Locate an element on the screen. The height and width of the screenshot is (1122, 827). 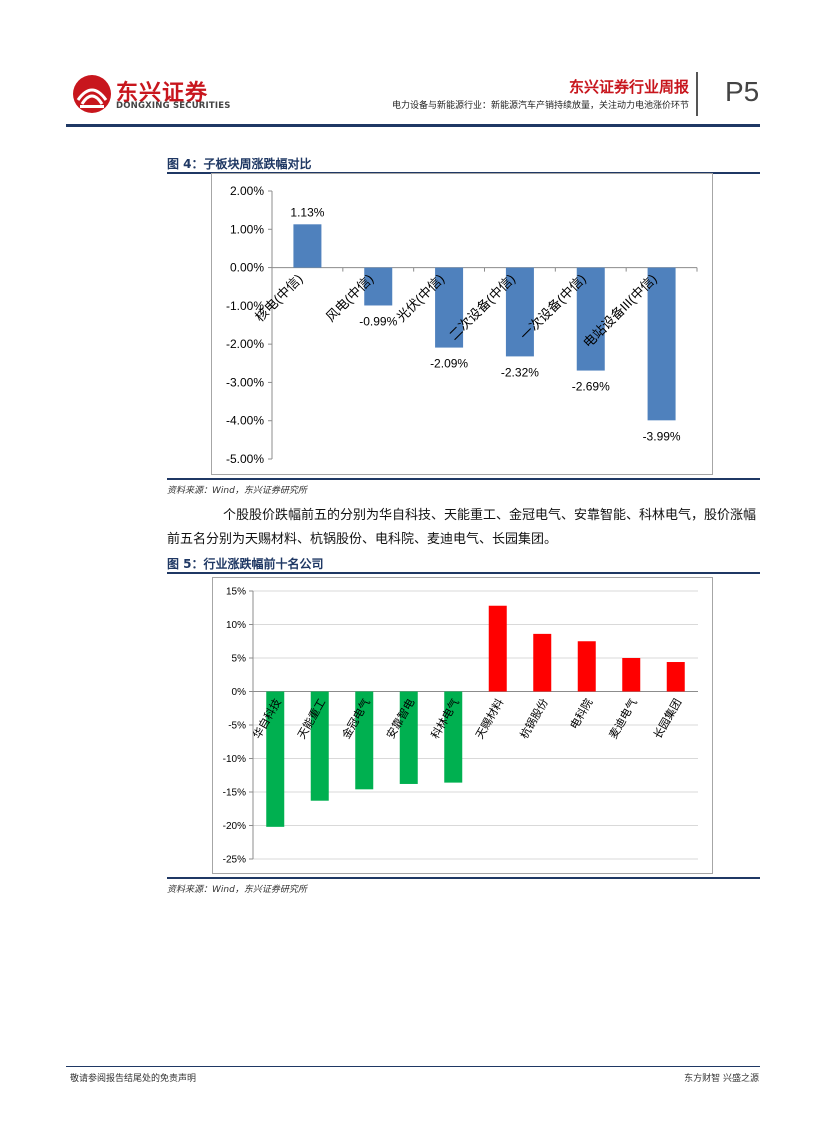
y-tick-label: 2.00% is located at coordinates (247, 191).